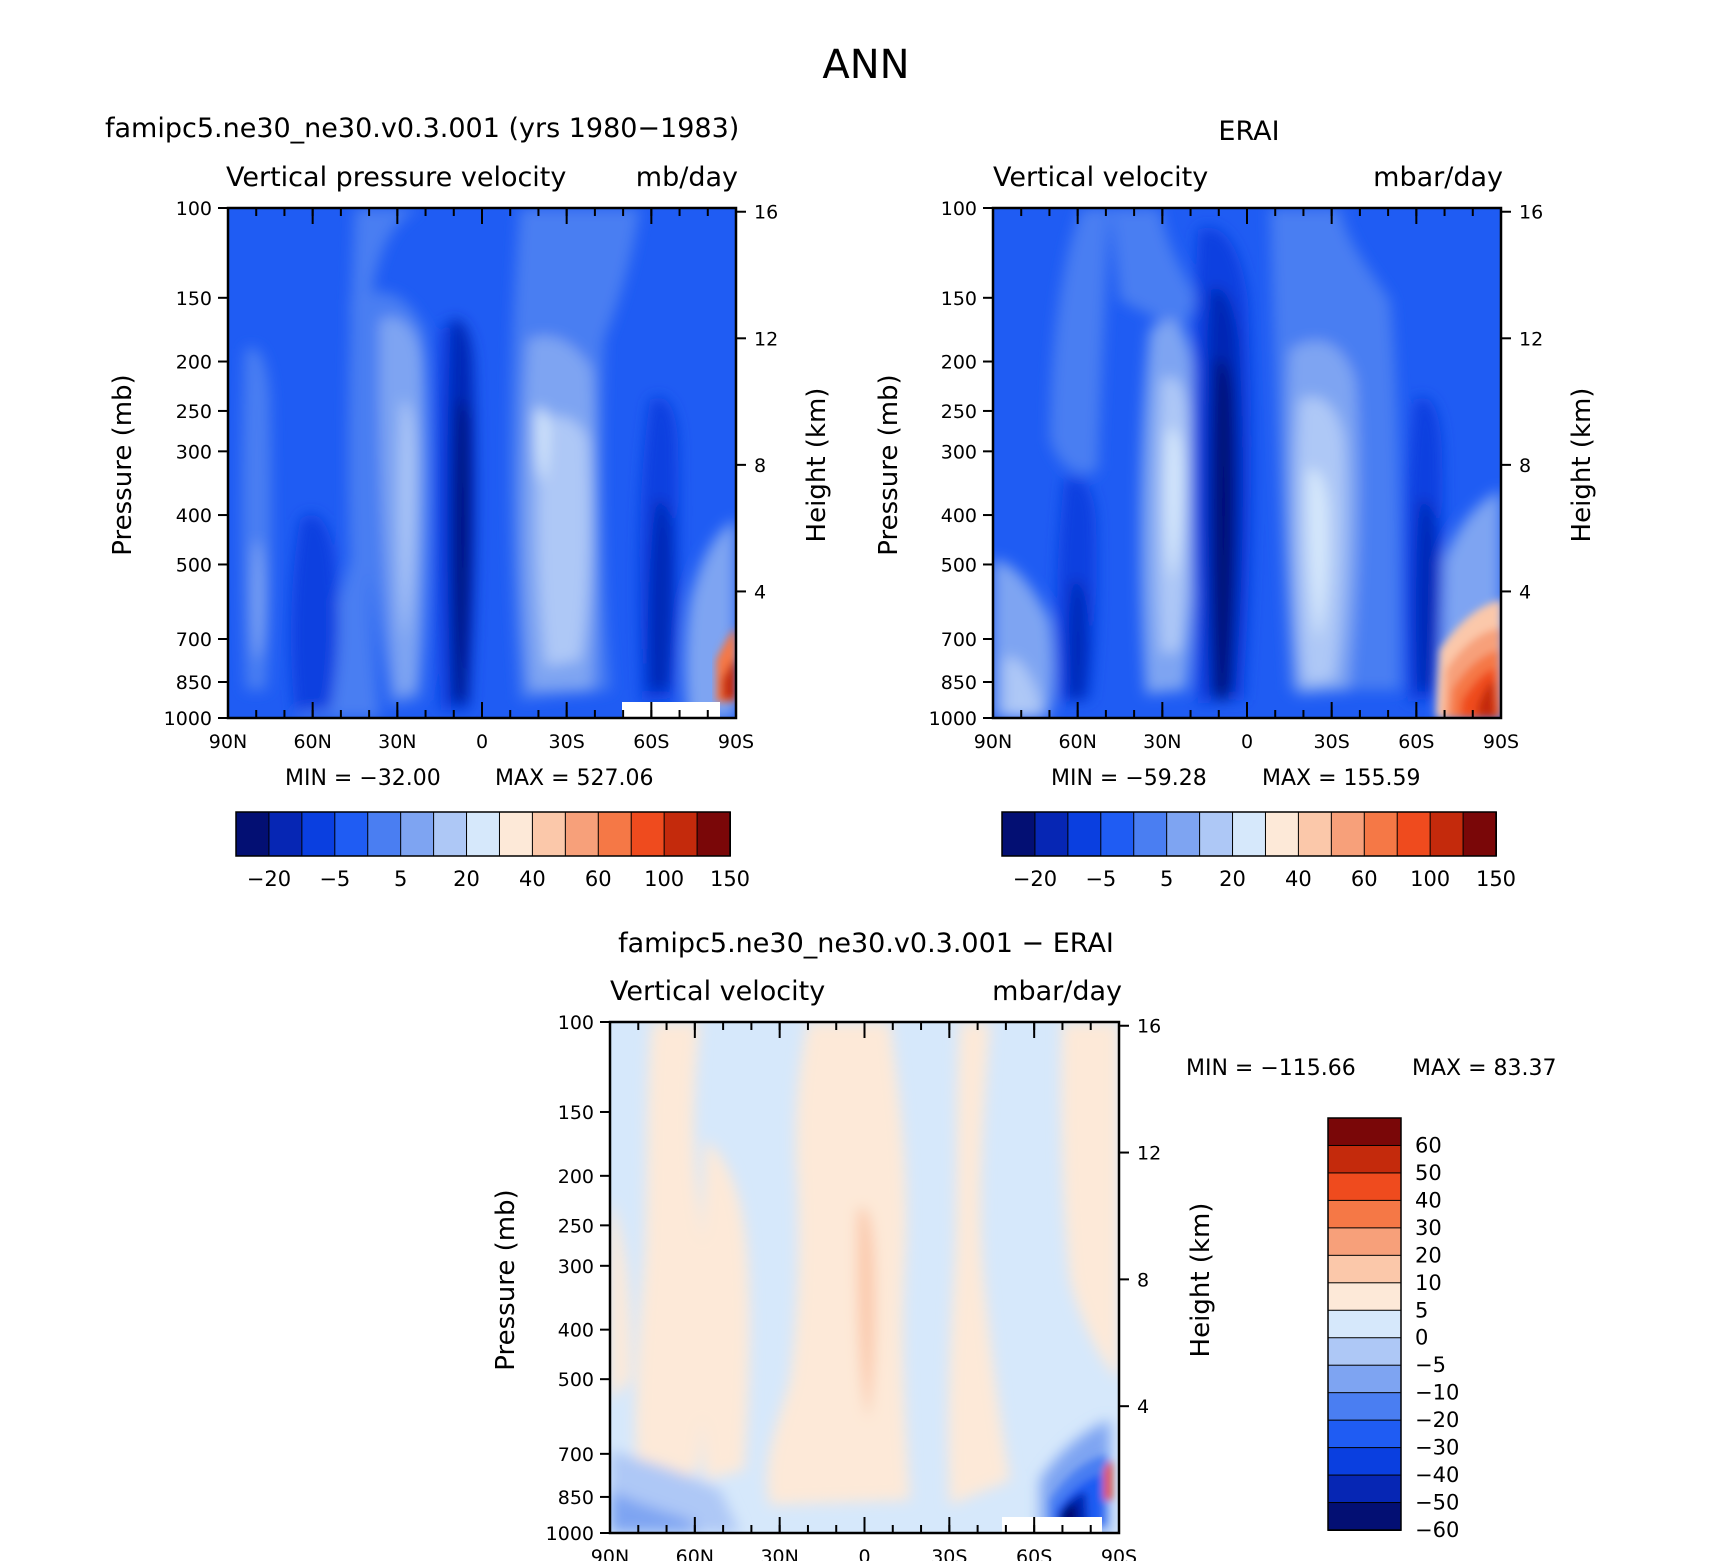 The width and height of the screenshot is (1710, 1561). I want to click on obs-contour-nh-polar-lighter, so click(1022, 687).